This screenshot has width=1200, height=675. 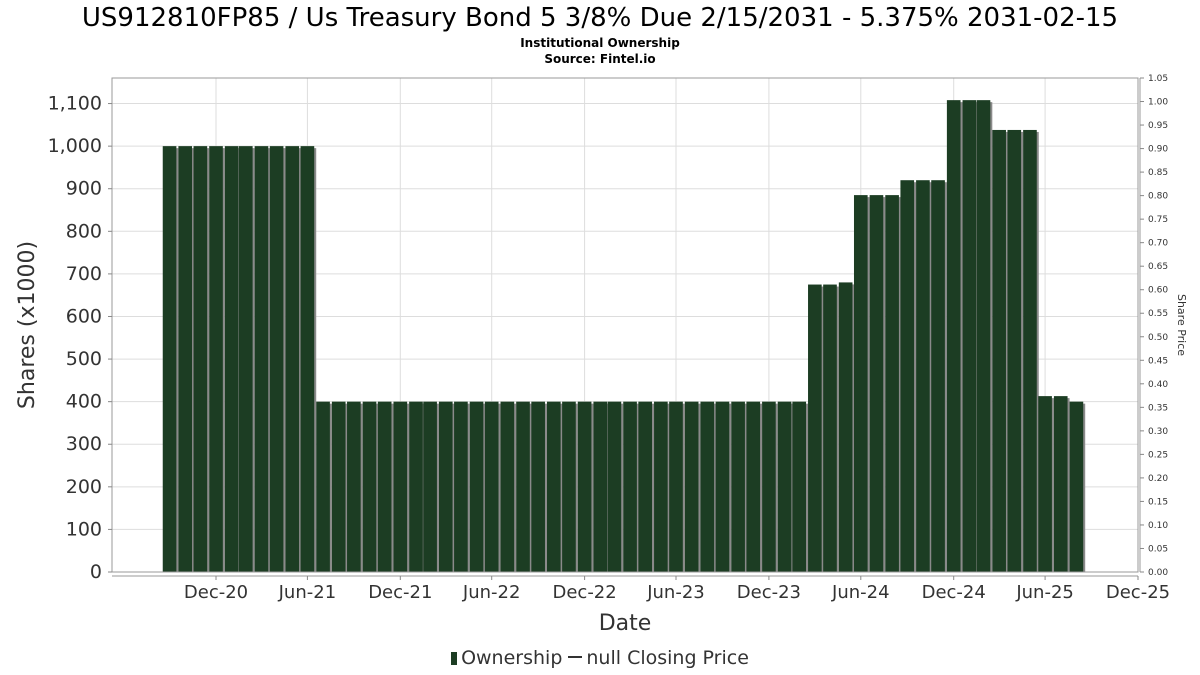 I want to click on y-tick-label: 800, so click(x=84, y=231).